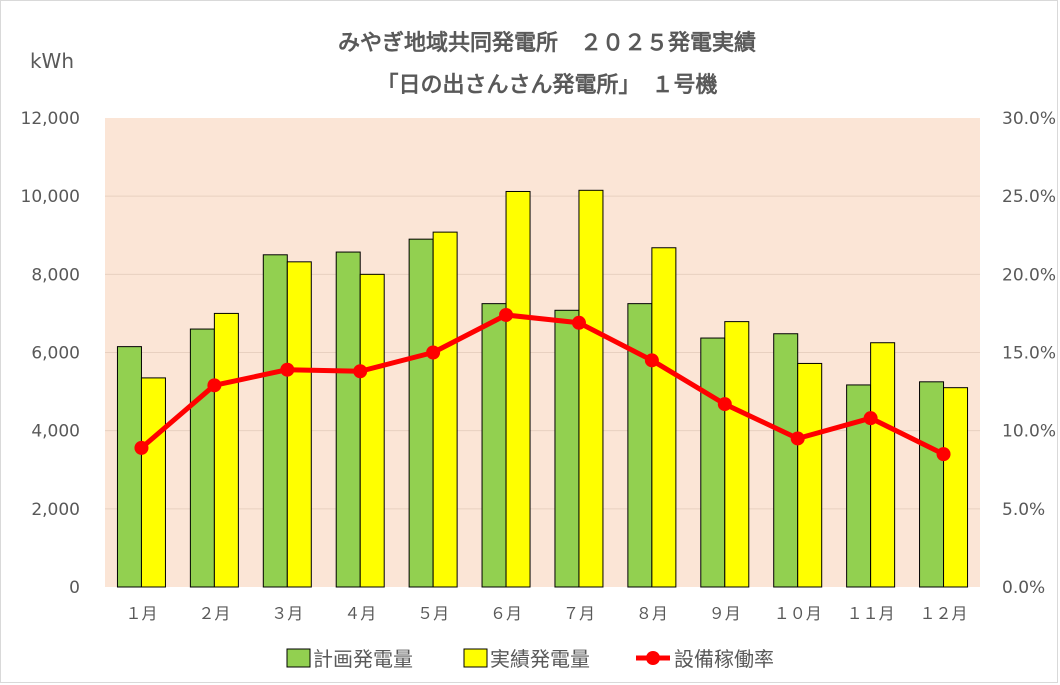  What do you see at coordinates (547, 43) in the screenshot?
I see `chart-title: みやぎ地域共同発電所 ２０２５発電実績` at bounding box center [547, 43].